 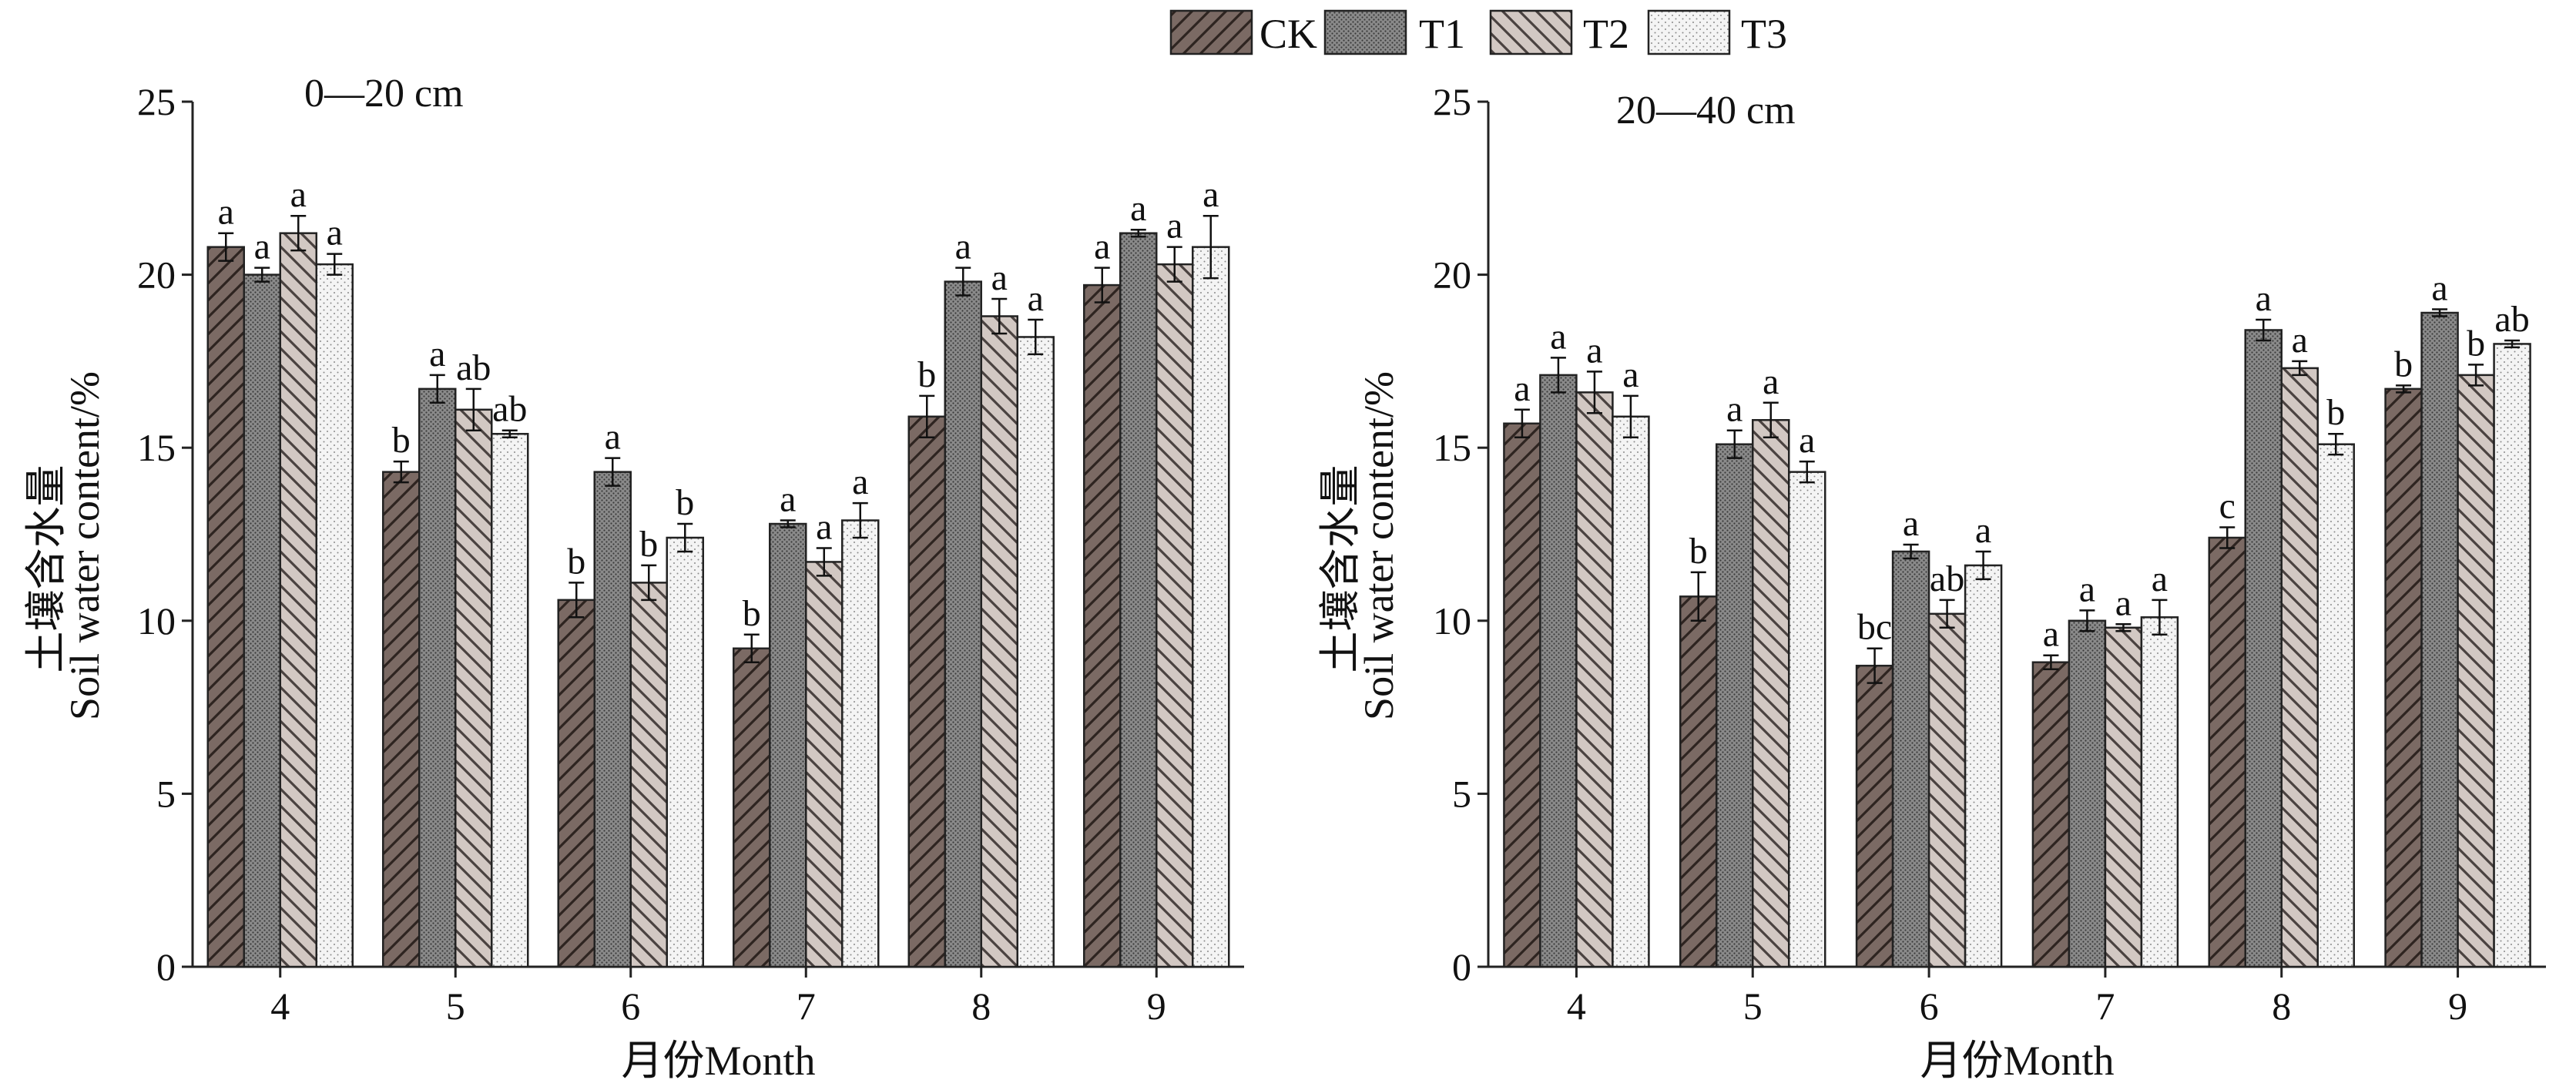 I want to click on y-tick-label: 25, so click(x=156, y=101).